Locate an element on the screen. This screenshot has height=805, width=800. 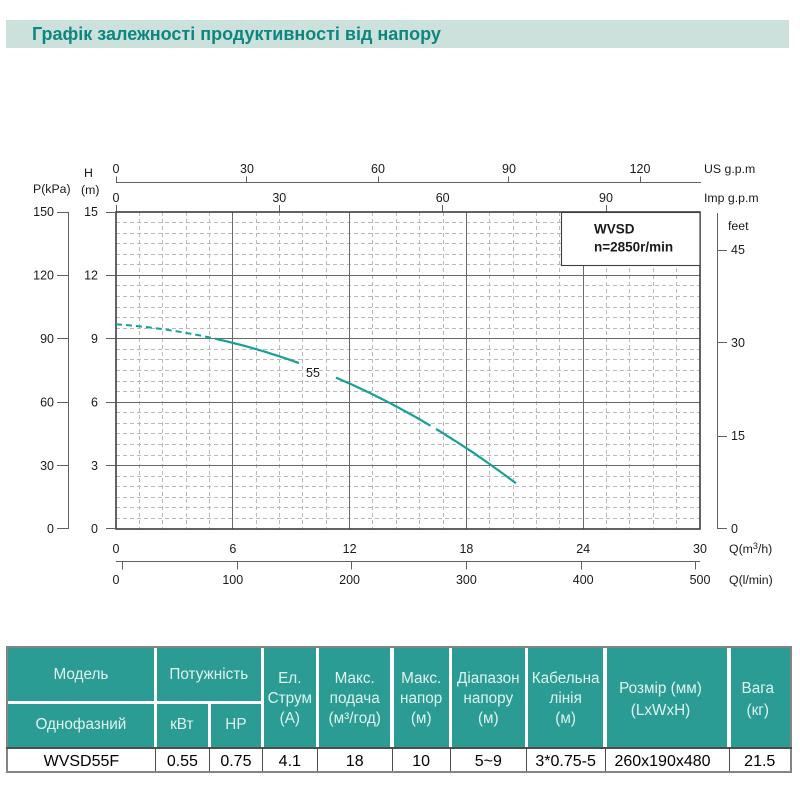
svg-text: 300 is located at coordinates (466, 580).